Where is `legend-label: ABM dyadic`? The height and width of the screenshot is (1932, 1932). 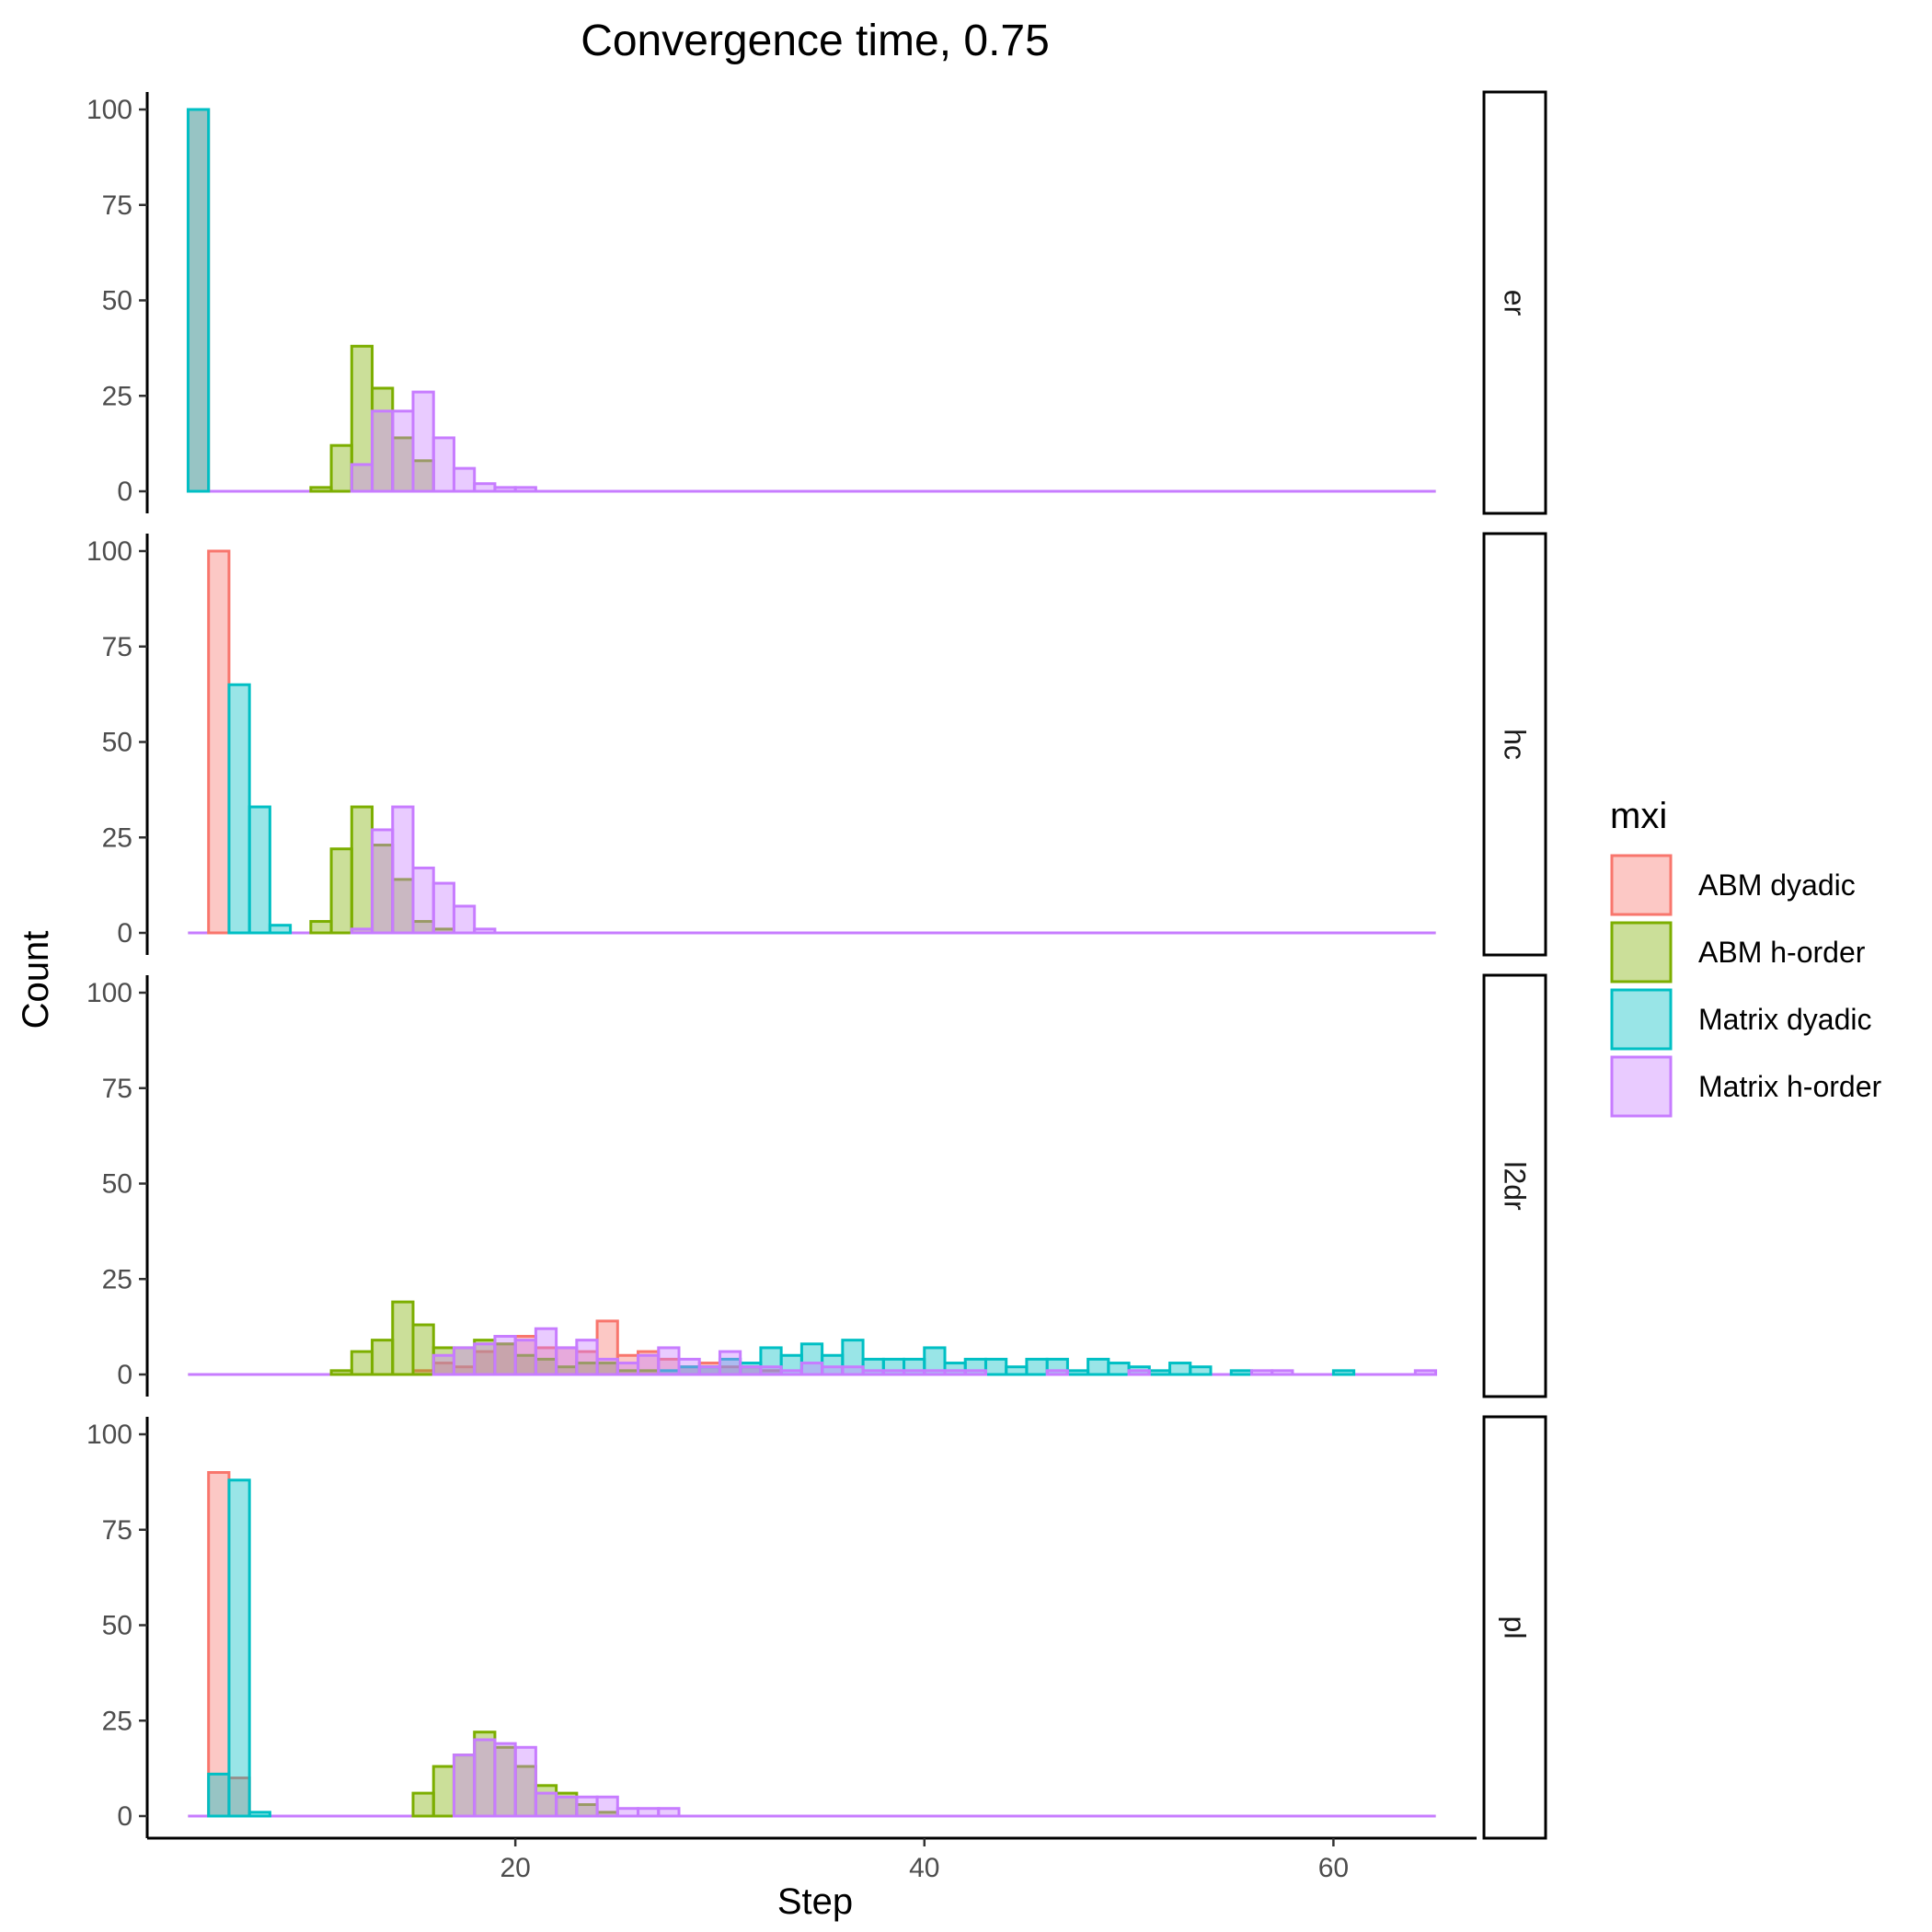 legend-label: ABM dyadic is located at coordinates (1777, 885).